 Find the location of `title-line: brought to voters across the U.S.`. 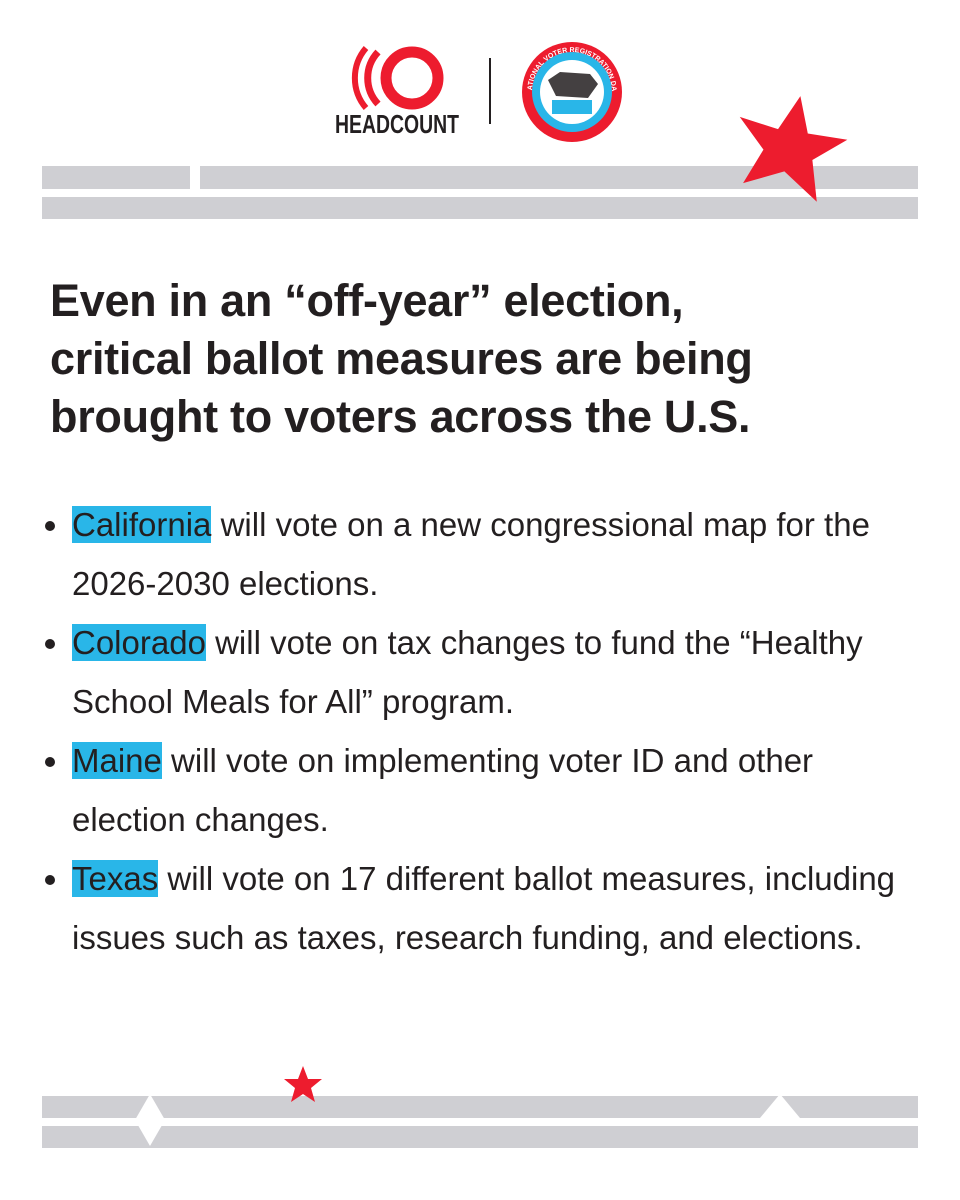

title-line: brought to voters across the U.S. is located at coordinates (400, 416).